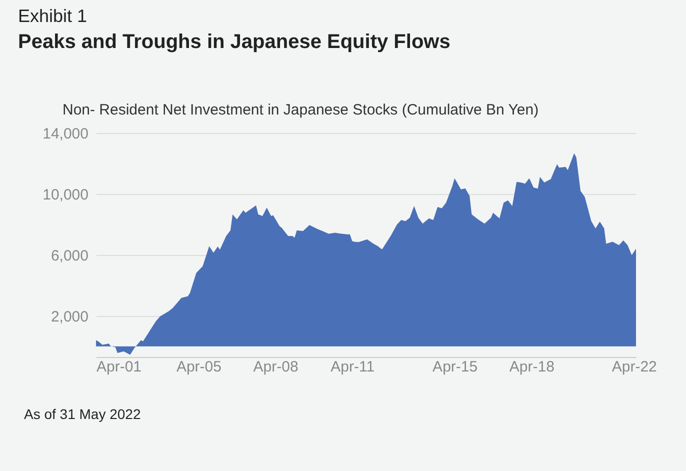 The height and width of the screenshot is (471, 686). Describe the element at coordinates (65, 134) in the screenshot. I see `y-tick-label: 14,000` at that location.